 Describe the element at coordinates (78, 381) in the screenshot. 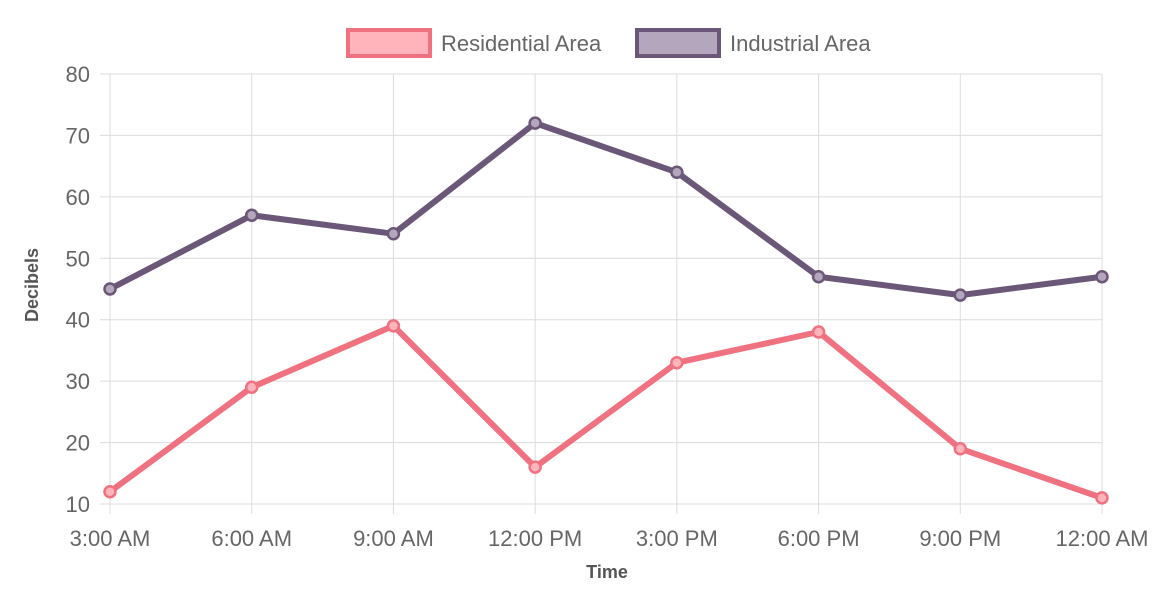

I see `y-tick-label: 30` at that location.